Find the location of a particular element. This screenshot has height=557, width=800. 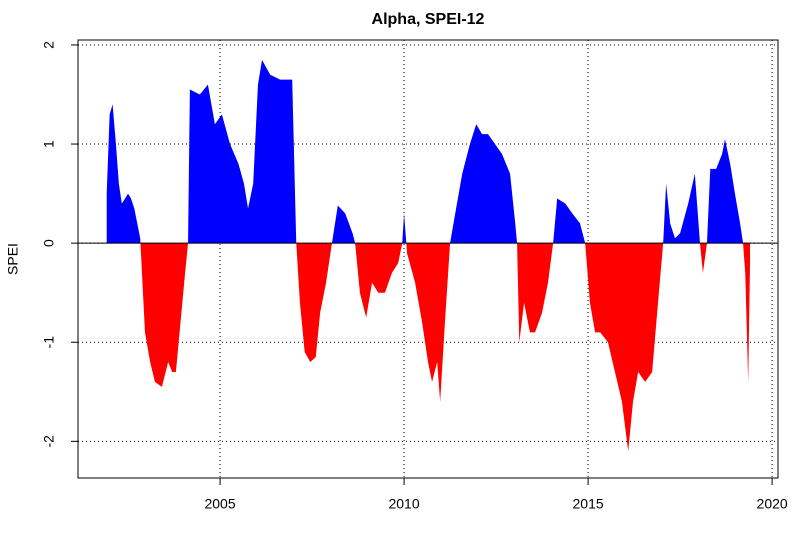

x-tick-label: 2010 is located at coordinates (403, 504).